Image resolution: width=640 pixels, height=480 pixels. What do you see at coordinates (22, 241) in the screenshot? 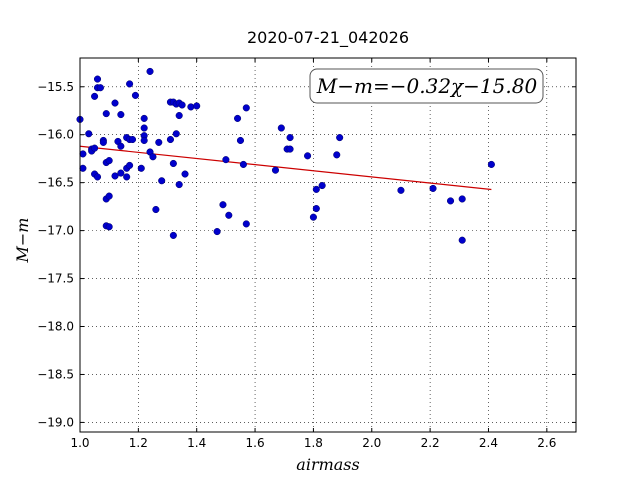
I see `y-axis-label: M−m` at bounding box center [22, 241].